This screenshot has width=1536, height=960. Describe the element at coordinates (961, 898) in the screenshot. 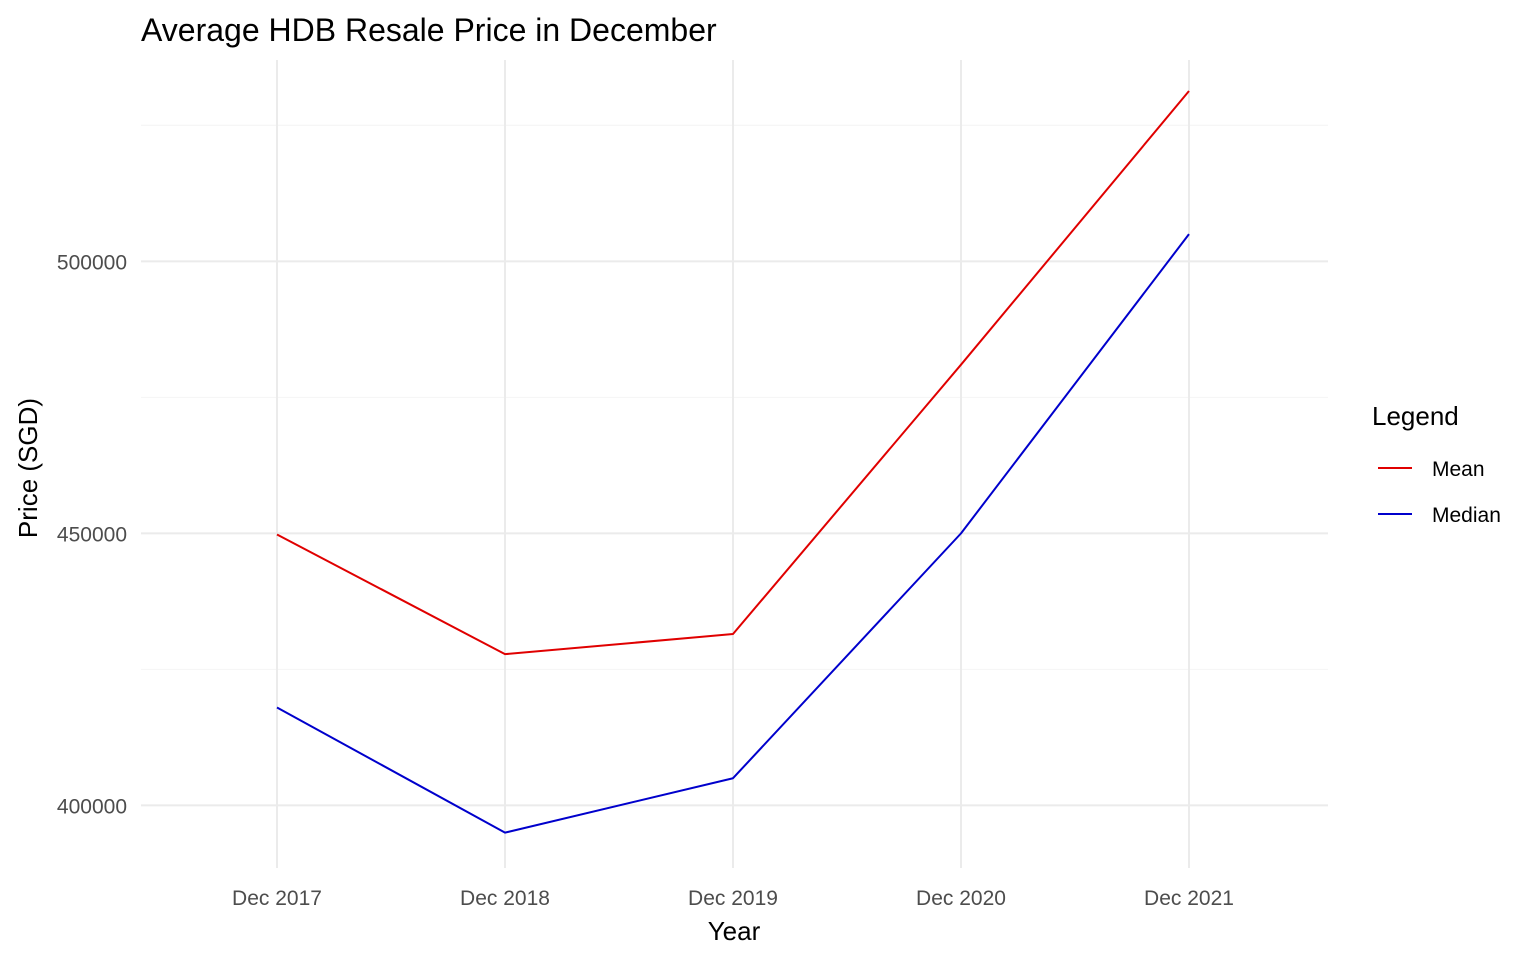

I see `x-tick-label: Dec 2020` at that location.